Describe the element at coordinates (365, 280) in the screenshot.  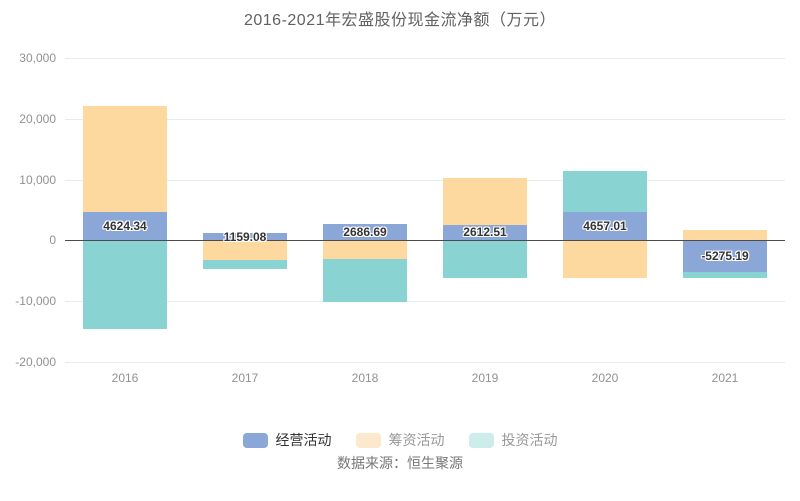
I see `bar-segment-投资活动-2018` at that location.